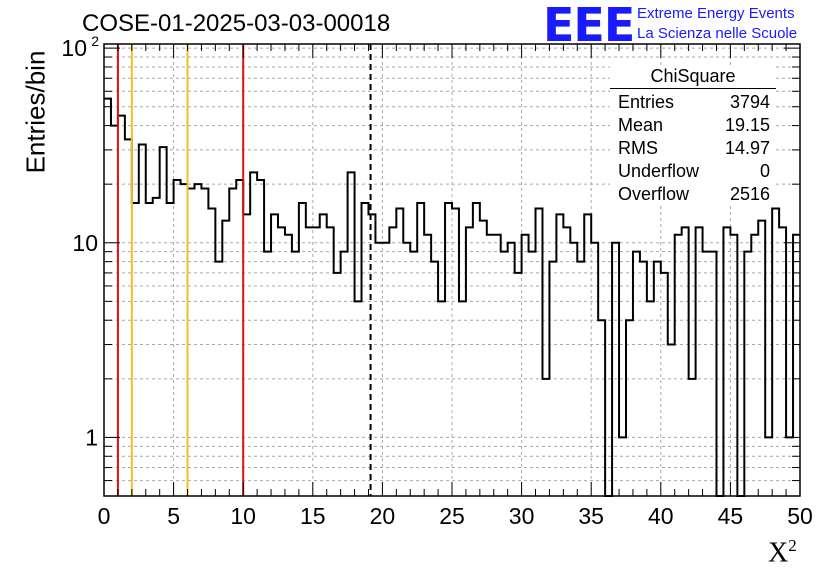 The width and height of the screenshot is (836, 572). What do you see at coordinates (104, 516) in the screenshot?
I see `x-tick-label: 0` at bounding box center [104, 516].